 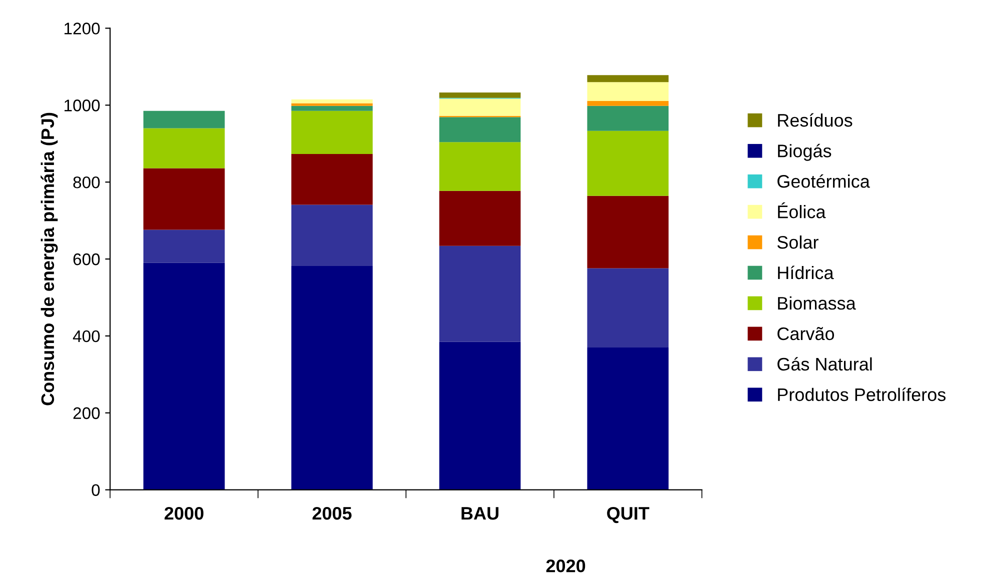 What do you see at coordinates (566, 566) in the screenshot?
I see `x-axis-title: 2020` at bounding box center [566, 566].